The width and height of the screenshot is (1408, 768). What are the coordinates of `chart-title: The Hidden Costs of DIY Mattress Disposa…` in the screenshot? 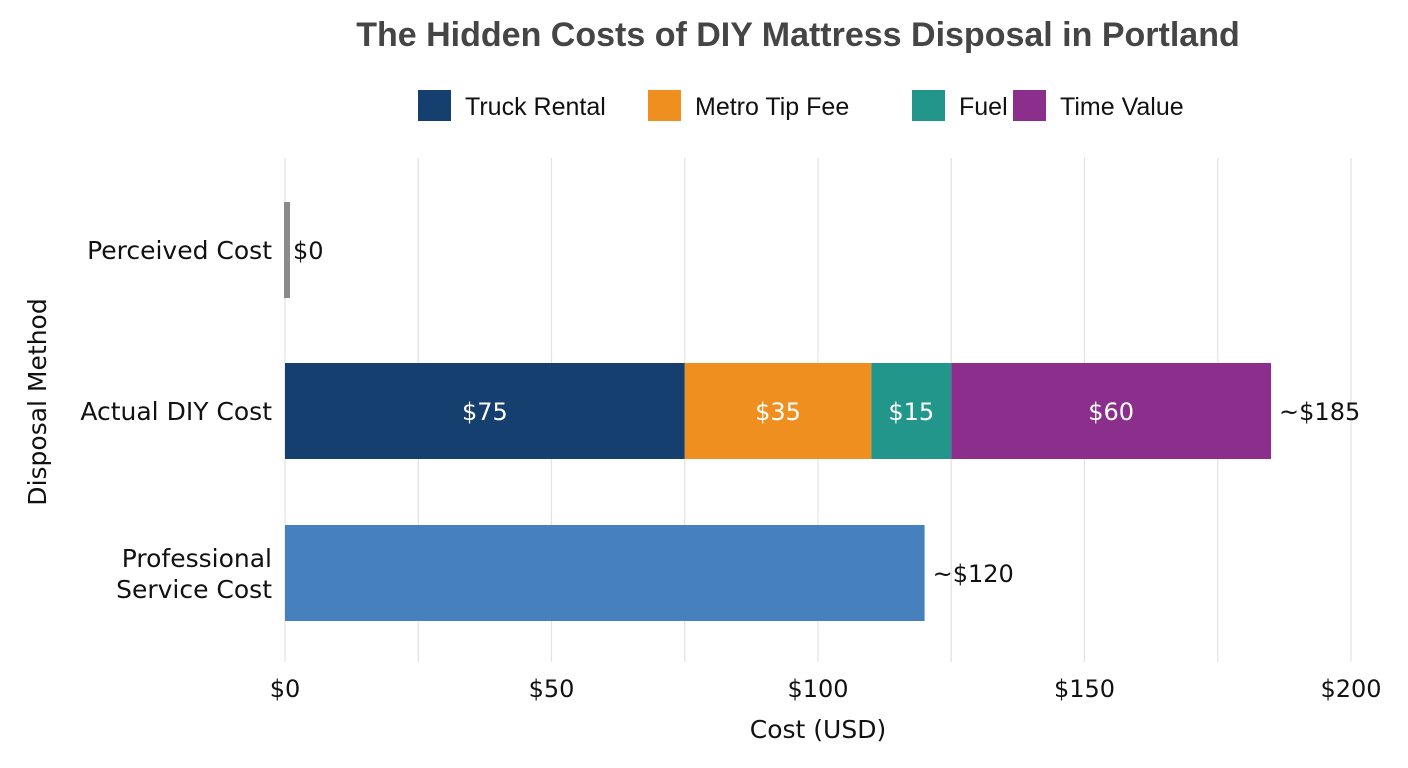 It's located at (798, 35).